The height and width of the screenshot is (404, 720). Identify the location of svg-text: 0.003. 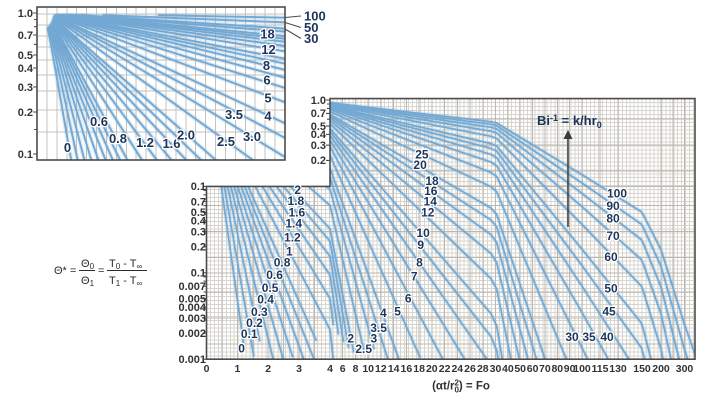
(192, 319).